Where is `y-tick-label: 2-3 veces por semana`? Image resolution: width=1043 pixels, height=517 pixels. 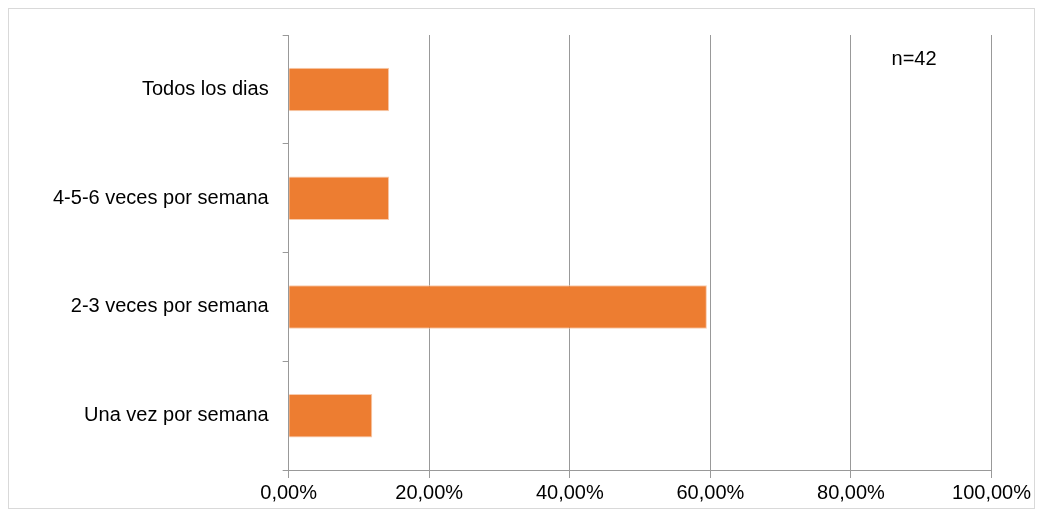 y-tick-label: 2-3 veces por semana is located at coordinates (170, 305).